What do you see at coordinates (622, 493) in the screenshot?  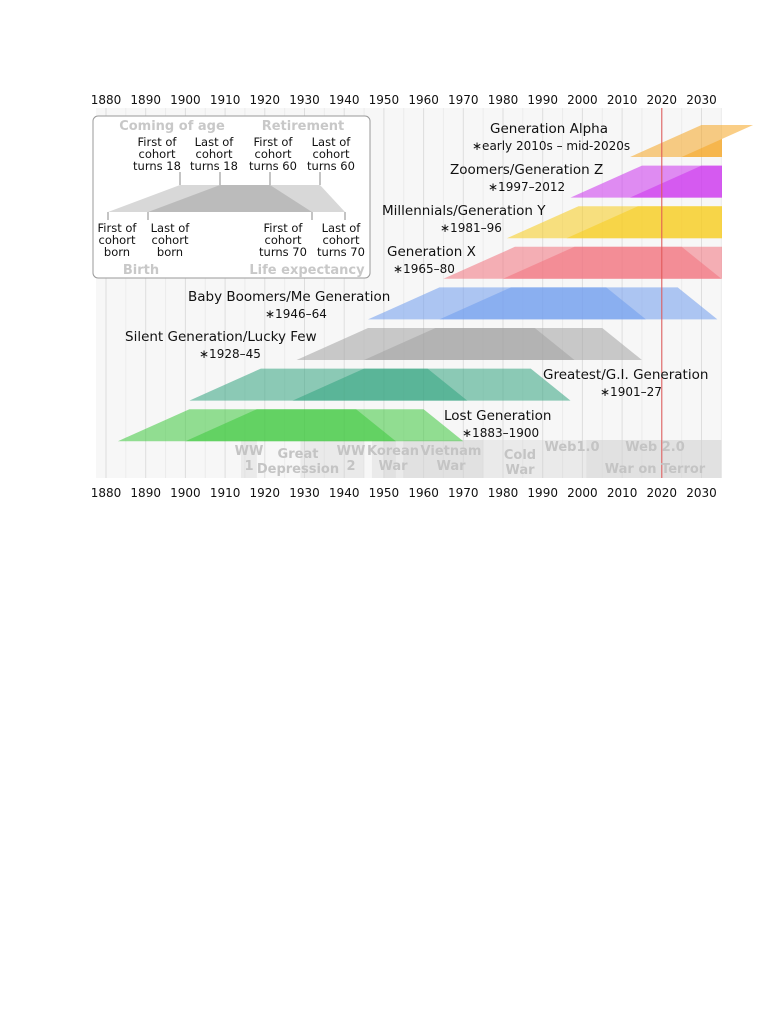 I see `axis-bottom-tick-label: 2010` at bounding box center [622, 493].